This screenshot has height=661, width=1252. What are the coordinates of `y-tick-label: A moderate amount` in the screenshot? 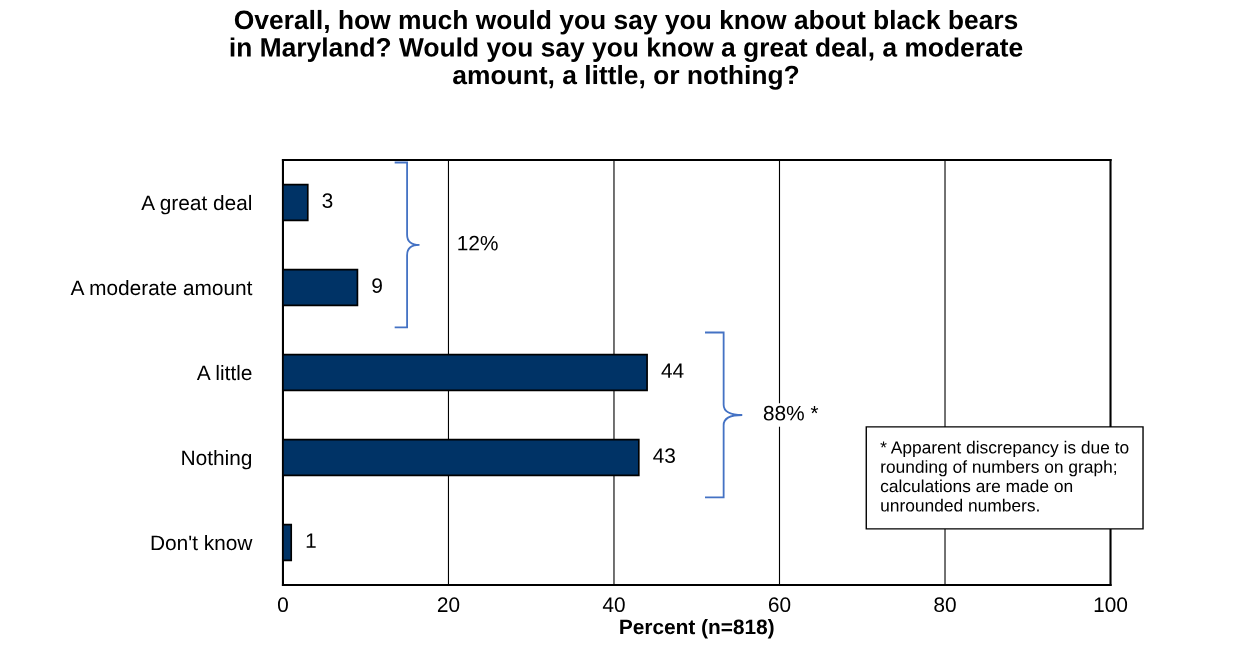 It's located at (161, 287).